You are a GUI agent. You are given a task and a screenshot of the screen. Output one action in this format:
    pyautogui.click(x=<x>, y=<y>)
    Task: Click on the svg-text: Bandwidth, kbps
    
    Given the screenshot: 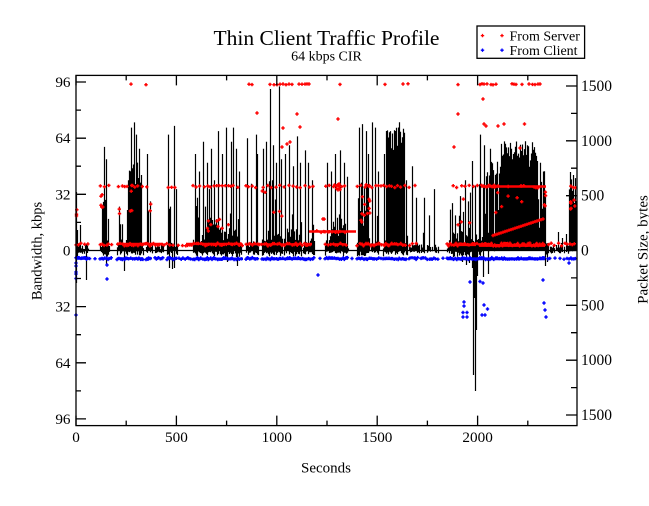 What is the action you would take?
    pyautogui.click(x=38, y=251)
    